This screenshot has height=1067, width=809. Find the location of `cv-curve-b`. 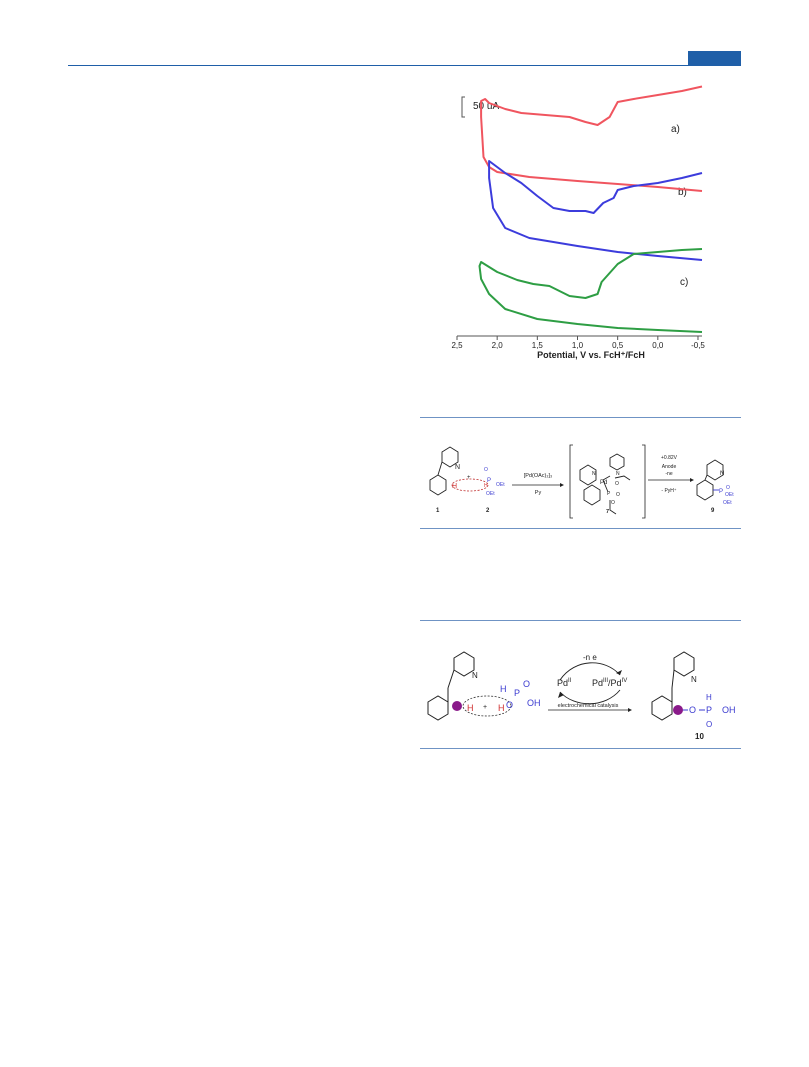

cv-curve-b is located at coordinates (595, 210).